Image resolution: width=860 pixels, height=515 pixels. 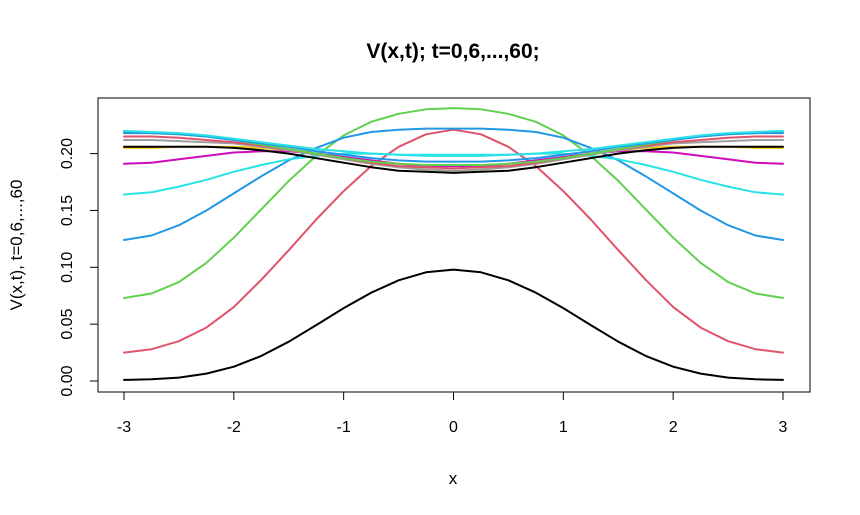 What do you see at coordinates (453, 478) in the screenshot?
I see `x-axis-label: x` at bounding box center [453, 478].